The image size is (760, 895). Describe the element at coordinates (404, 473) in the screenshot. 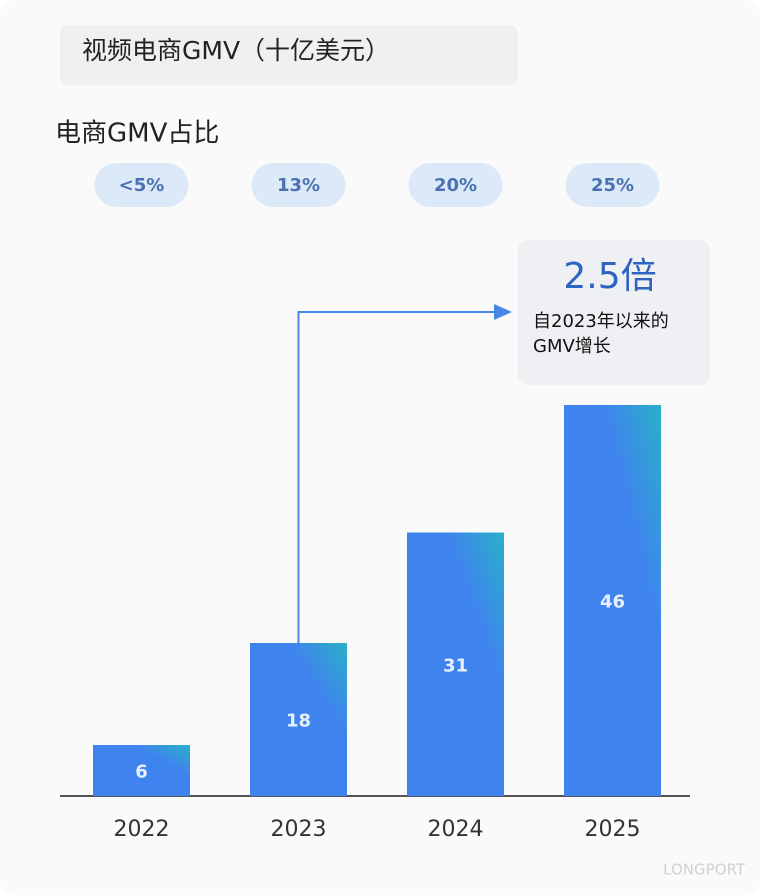

I see `growth-arrow` at that location.